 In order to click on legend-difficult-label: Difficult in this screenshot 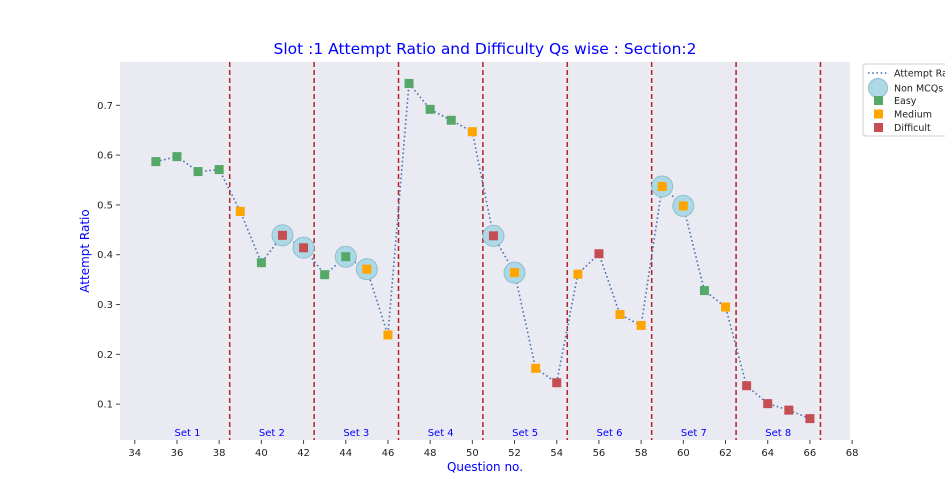, I will do `click(912, 128)`.